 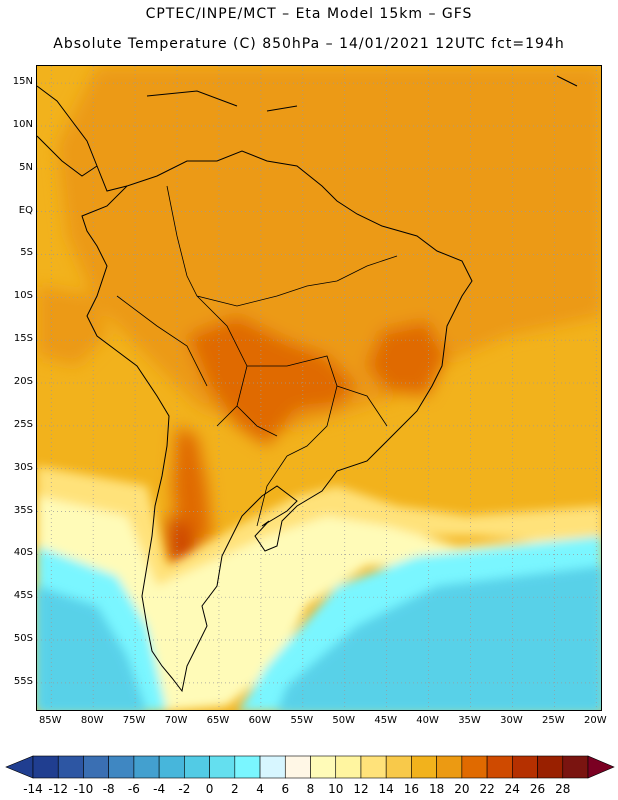 I want to click on longitude-label: 45W, so click(x=385, y=720).